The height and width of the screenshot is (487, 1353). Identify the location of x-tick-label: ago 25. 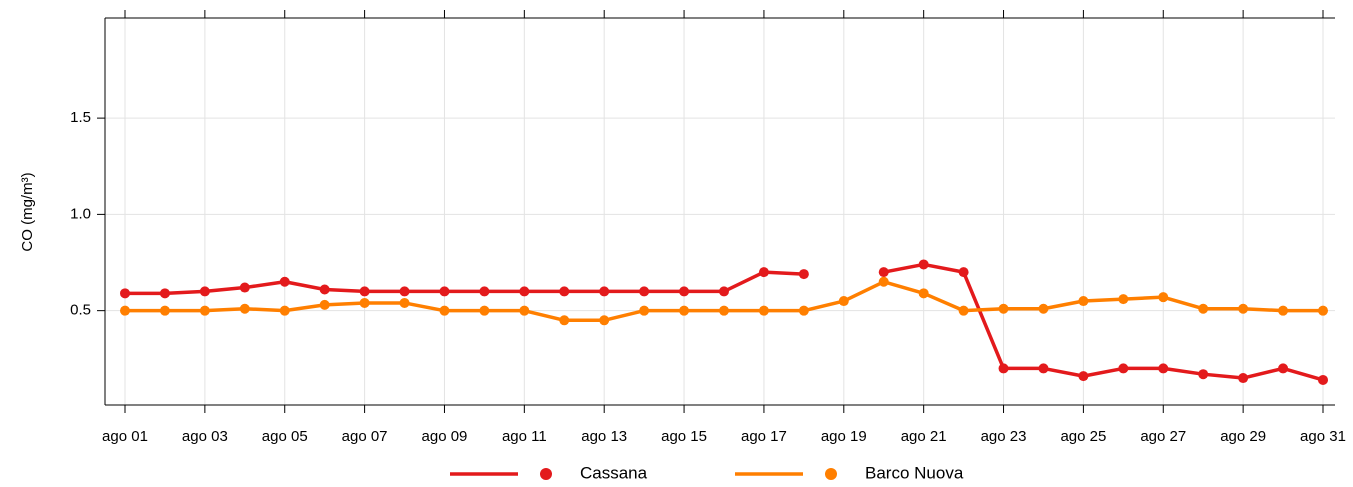
(1083, 436).